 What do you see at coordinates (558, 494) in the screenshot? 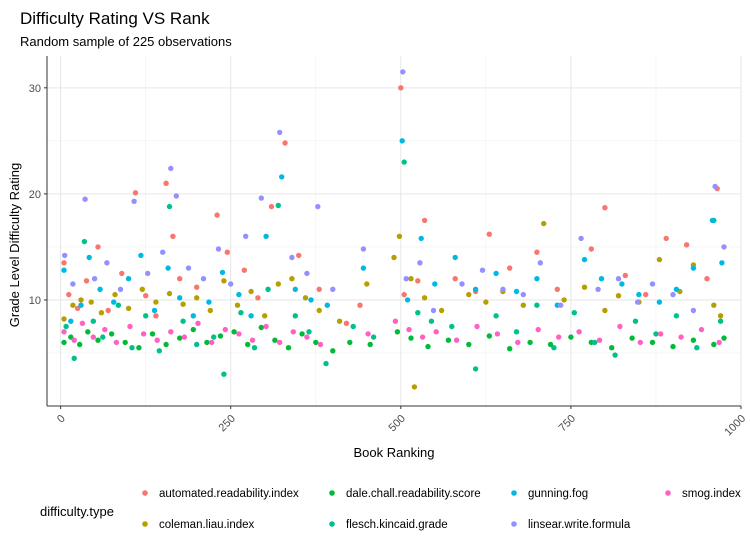
I see `legend-label: gunning.fog` at bounding box center [558, 494].